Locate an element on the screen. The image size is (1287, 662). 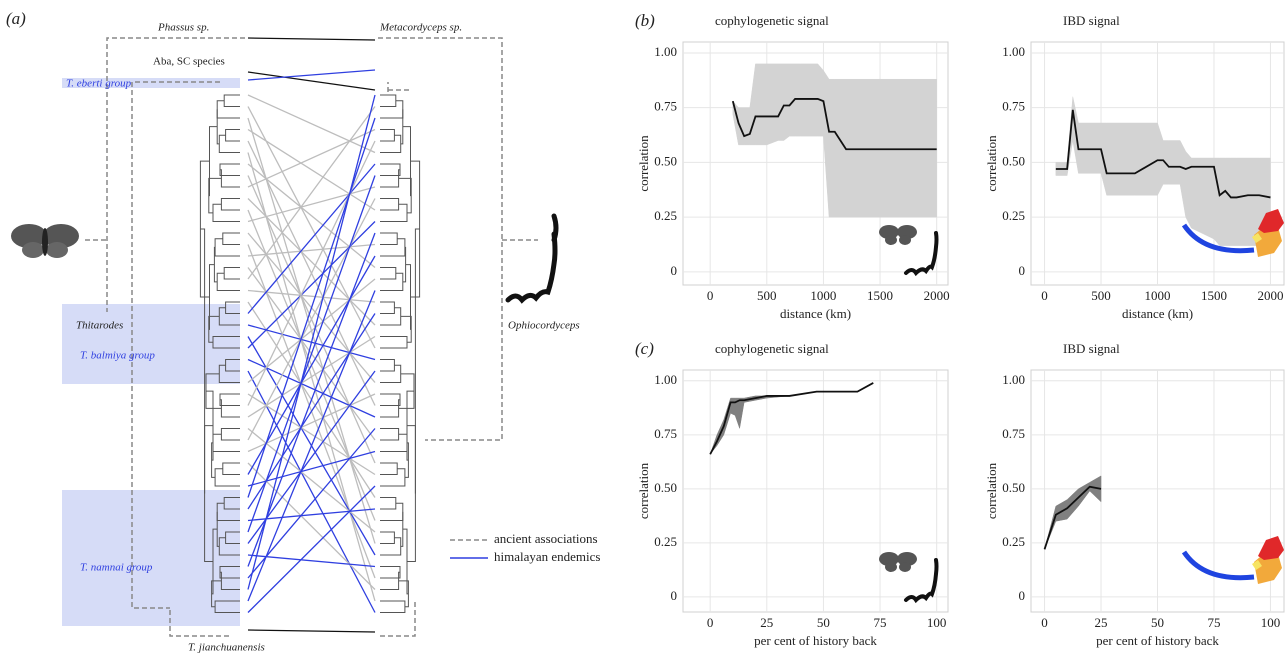
ancient-dashed-right is located at coordinates (458, 337).